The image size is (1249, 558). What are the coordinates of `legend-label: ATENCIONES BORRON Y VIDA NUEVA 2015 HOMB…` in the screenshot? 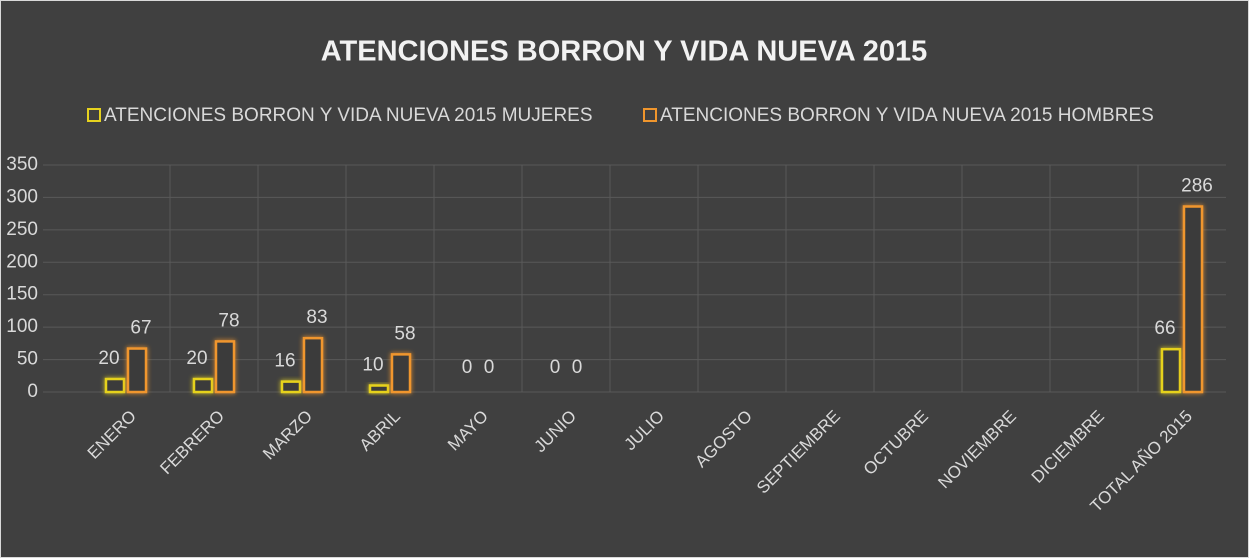 It's located at (907, 115).